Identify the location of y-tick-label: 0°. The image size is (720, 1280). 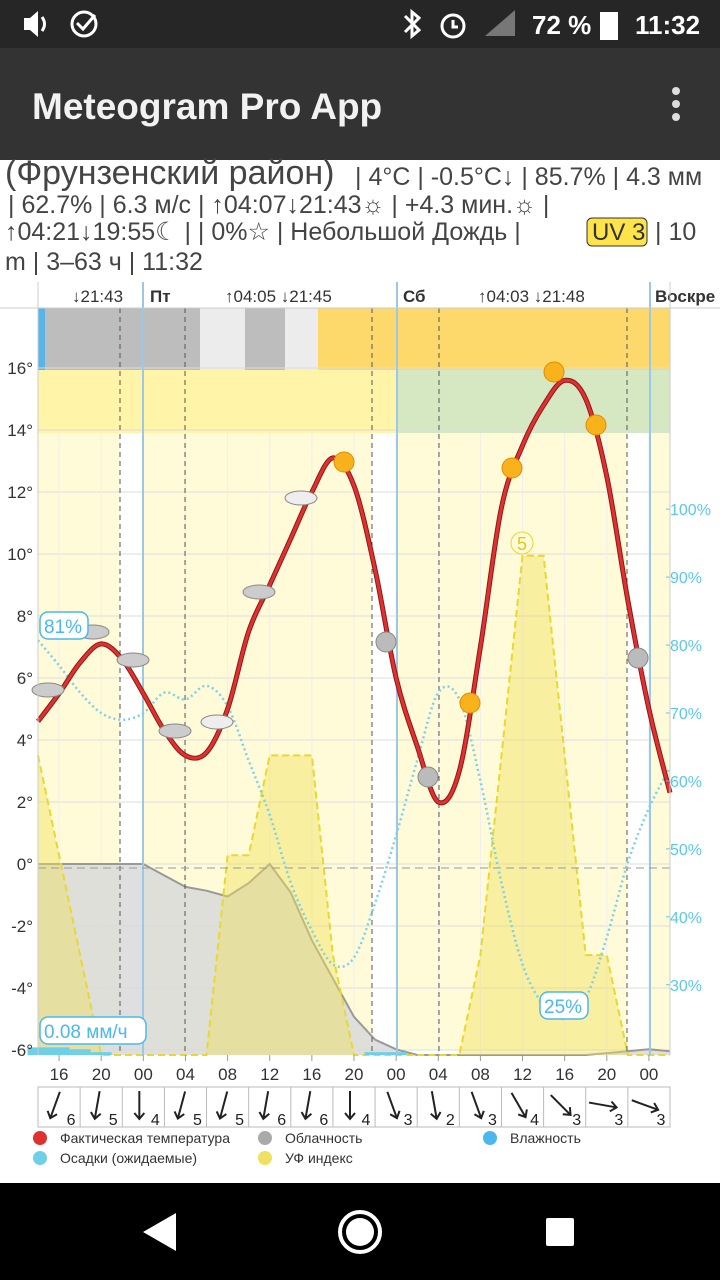
(25, 864).